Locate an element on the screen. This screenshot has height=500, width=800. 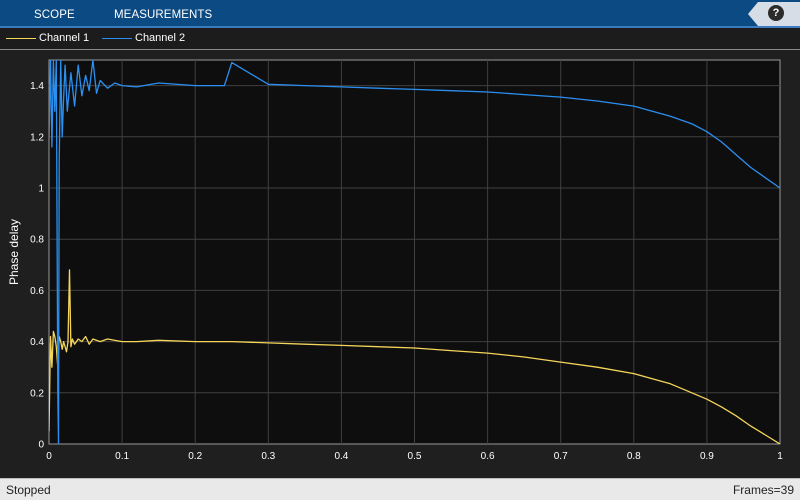
status-text: Stopped is located at coordinates (28, 490).